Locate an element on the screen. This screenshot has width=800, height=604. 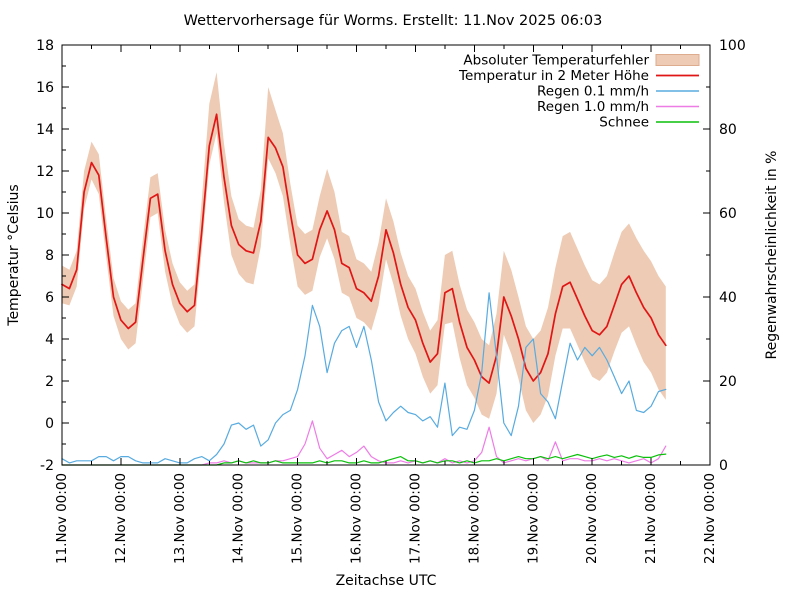
tick-label: 20 is located at coordinates (728, 382).